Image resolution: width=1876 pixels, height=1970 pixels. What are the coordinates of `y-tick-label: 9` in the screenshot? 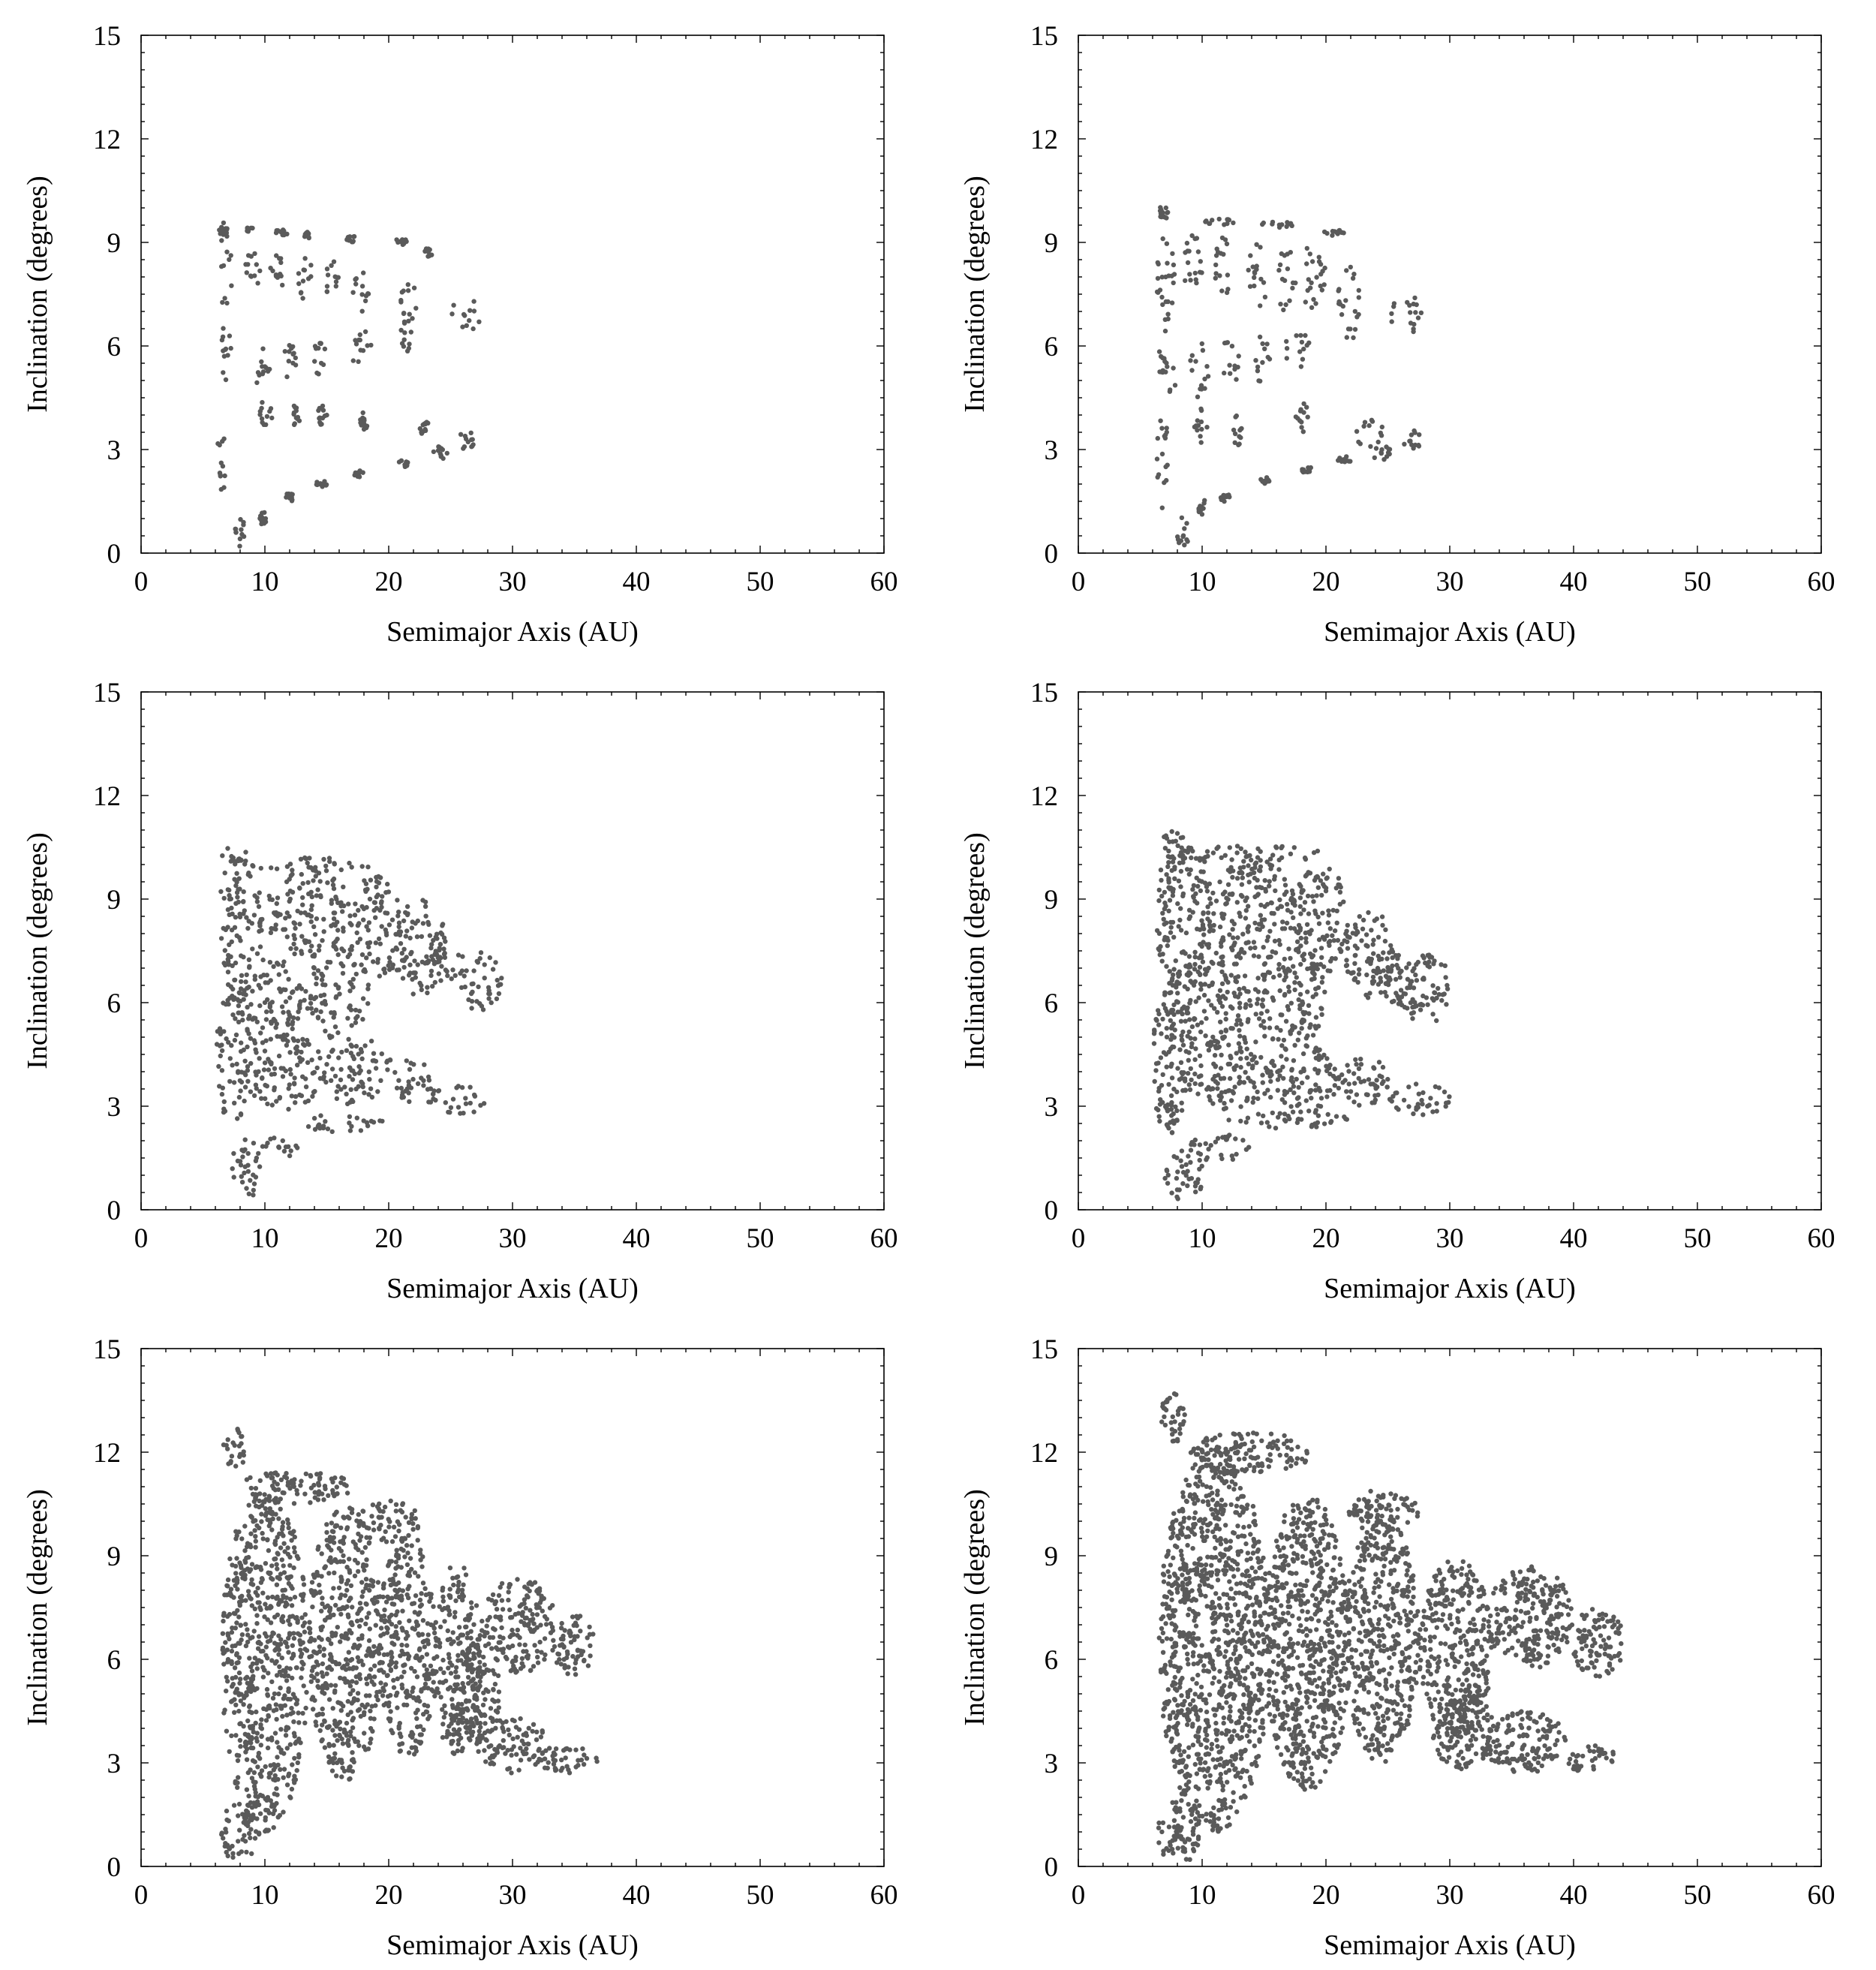 It's located at (1052, 244).